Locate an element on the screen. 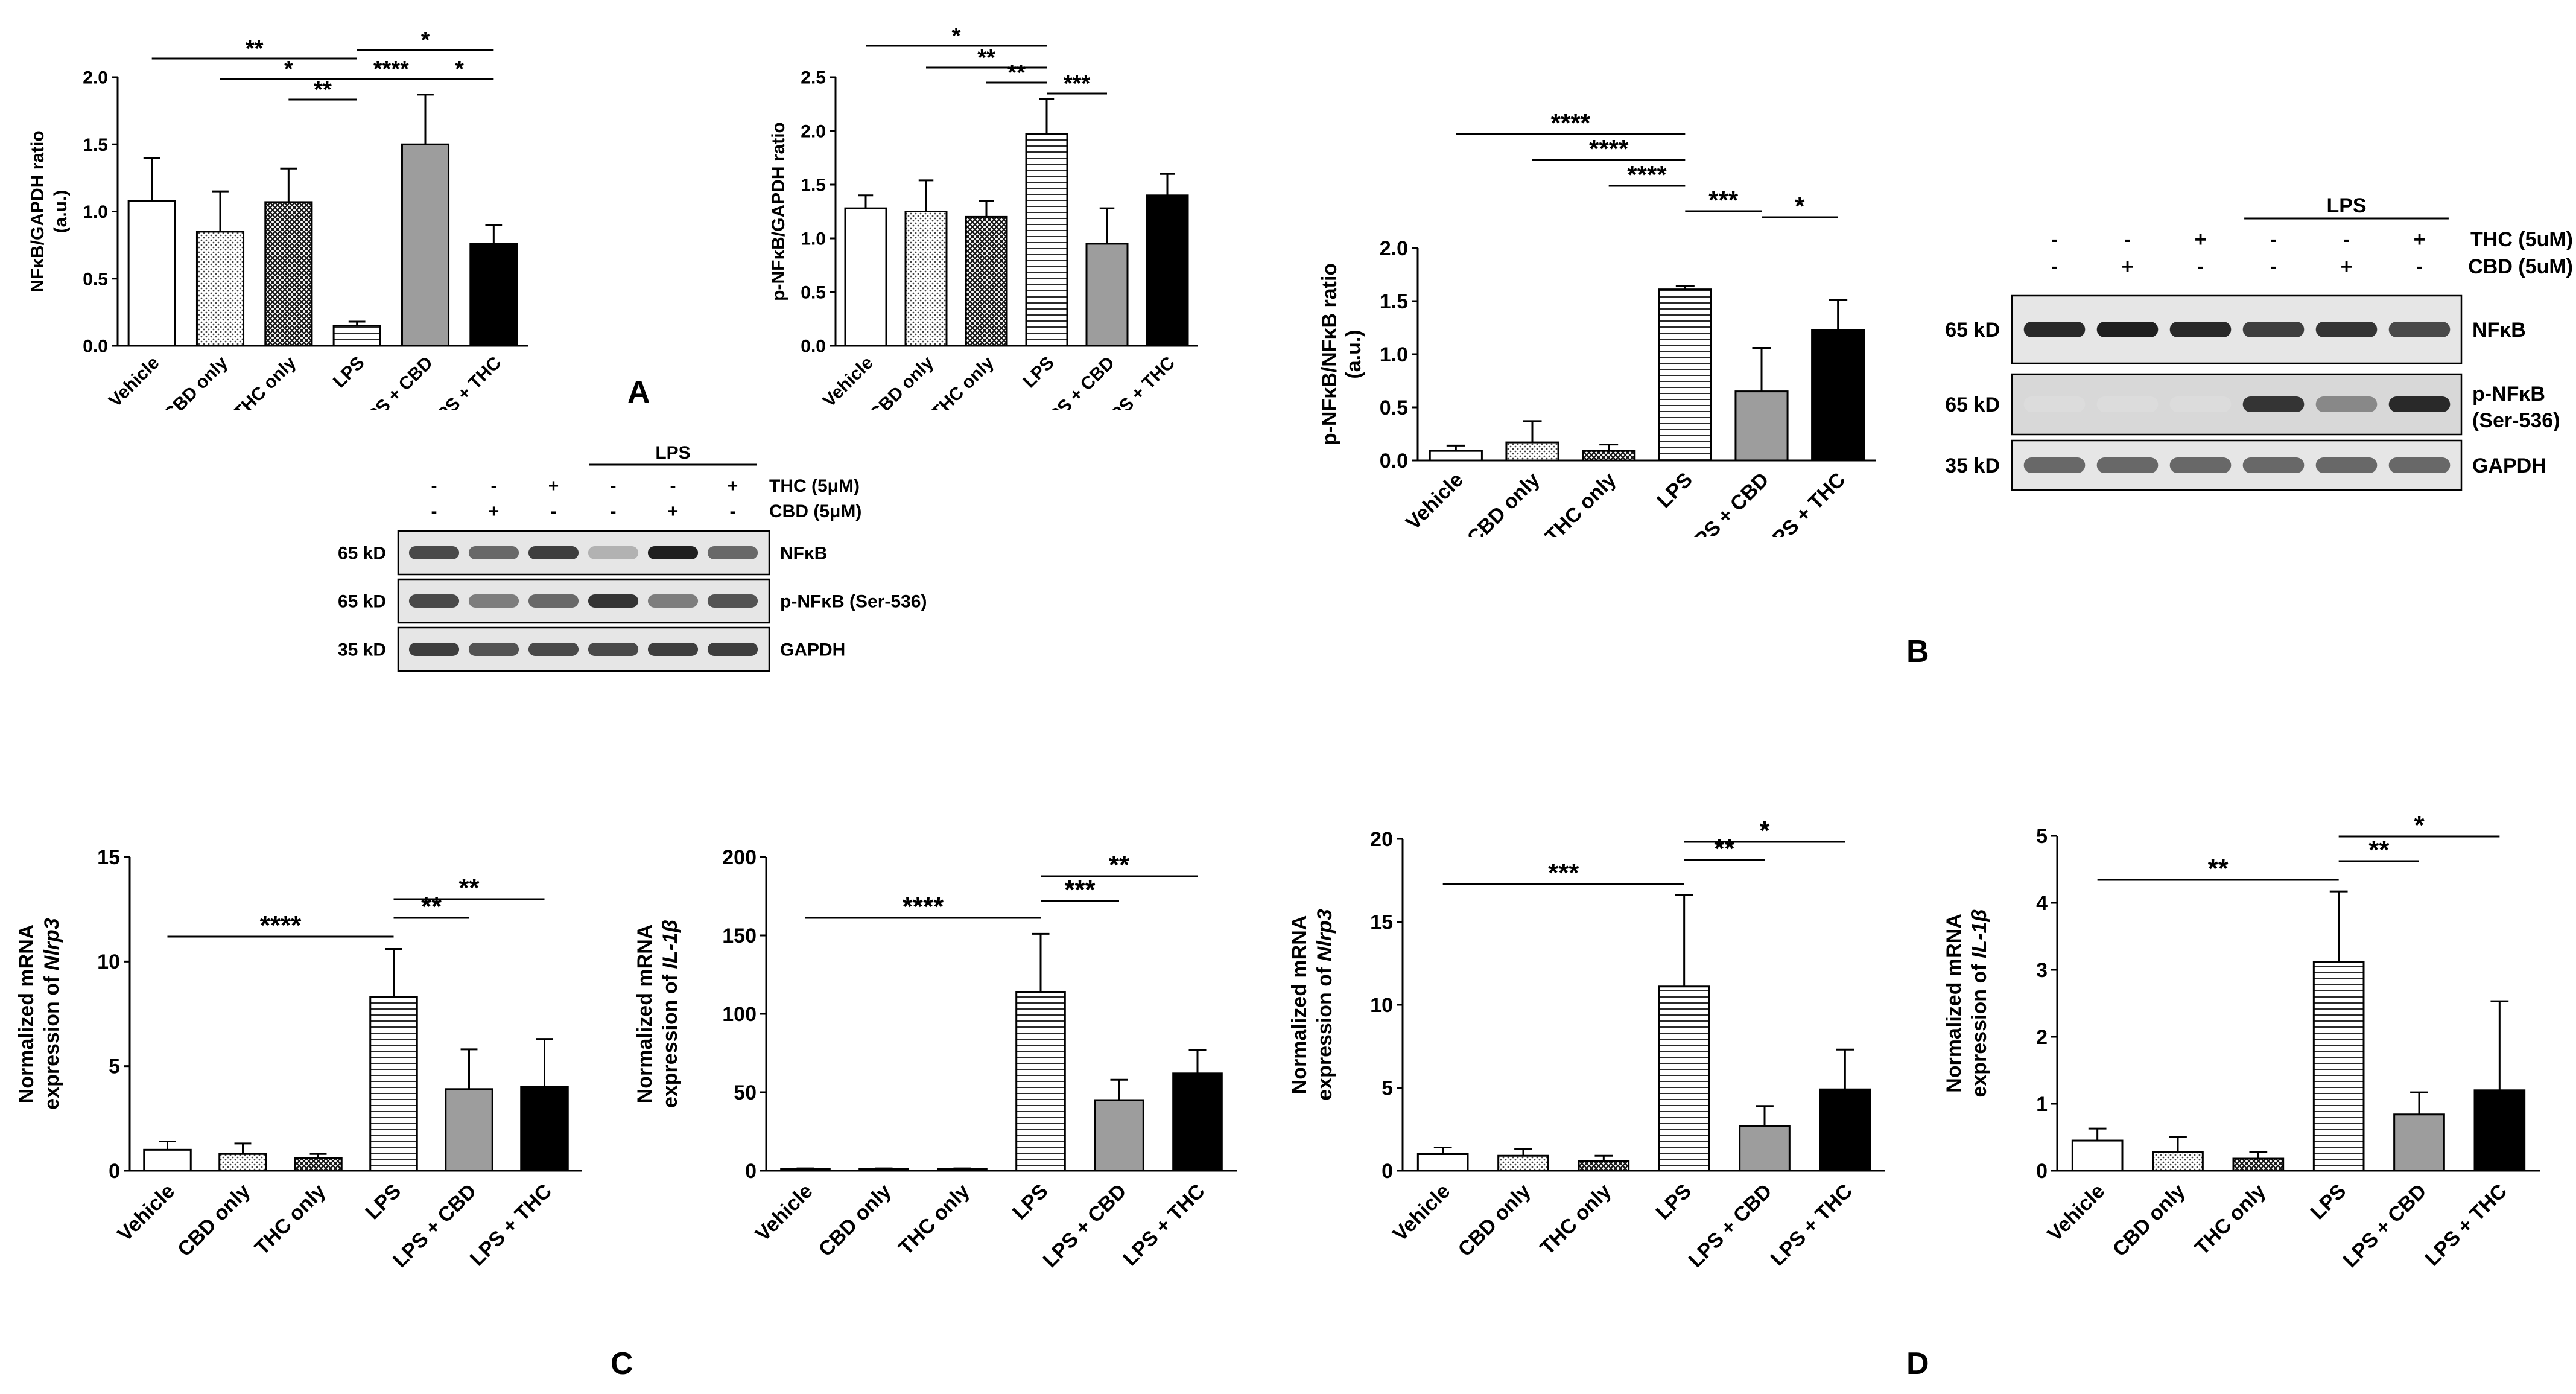 The height and width of the screenshot is (1394, 2576). panel-label-b: B is located at coordinates (1918, 651).